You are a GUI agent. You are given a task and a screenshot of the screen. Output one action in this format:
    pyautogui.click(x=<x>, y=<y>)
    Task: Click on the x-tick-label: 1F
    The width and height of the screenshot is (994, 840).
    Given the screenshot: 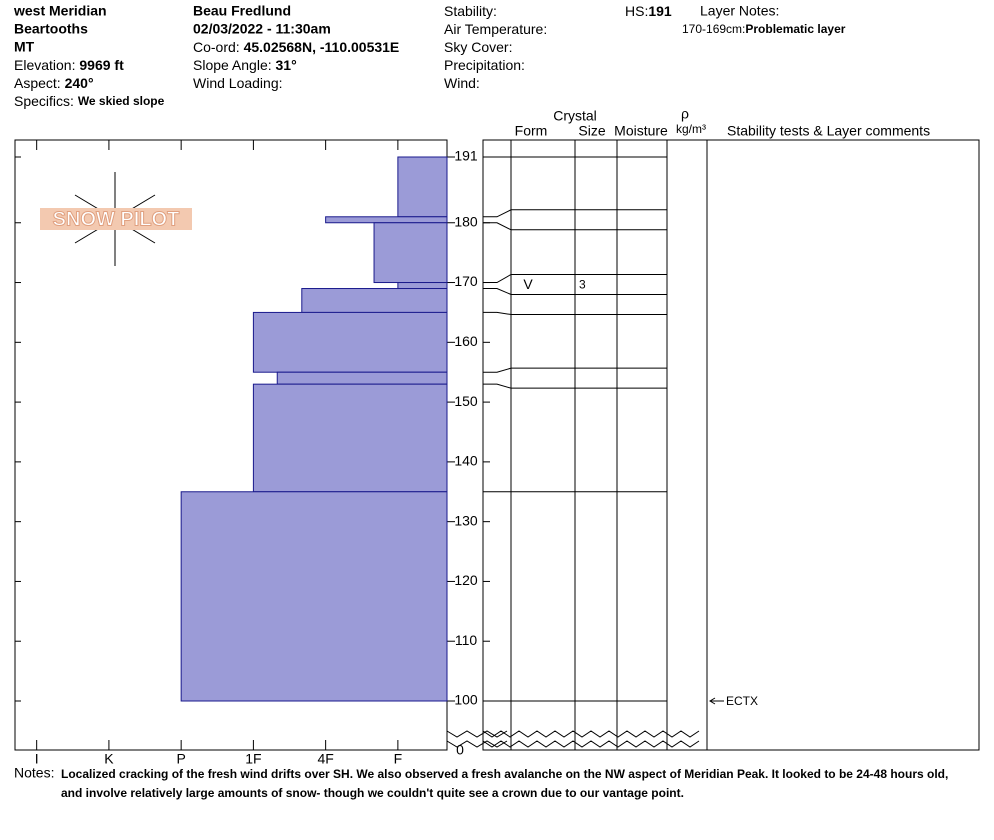 What is the action you would take?
    pyautogui.click(x=253, y=759)
    